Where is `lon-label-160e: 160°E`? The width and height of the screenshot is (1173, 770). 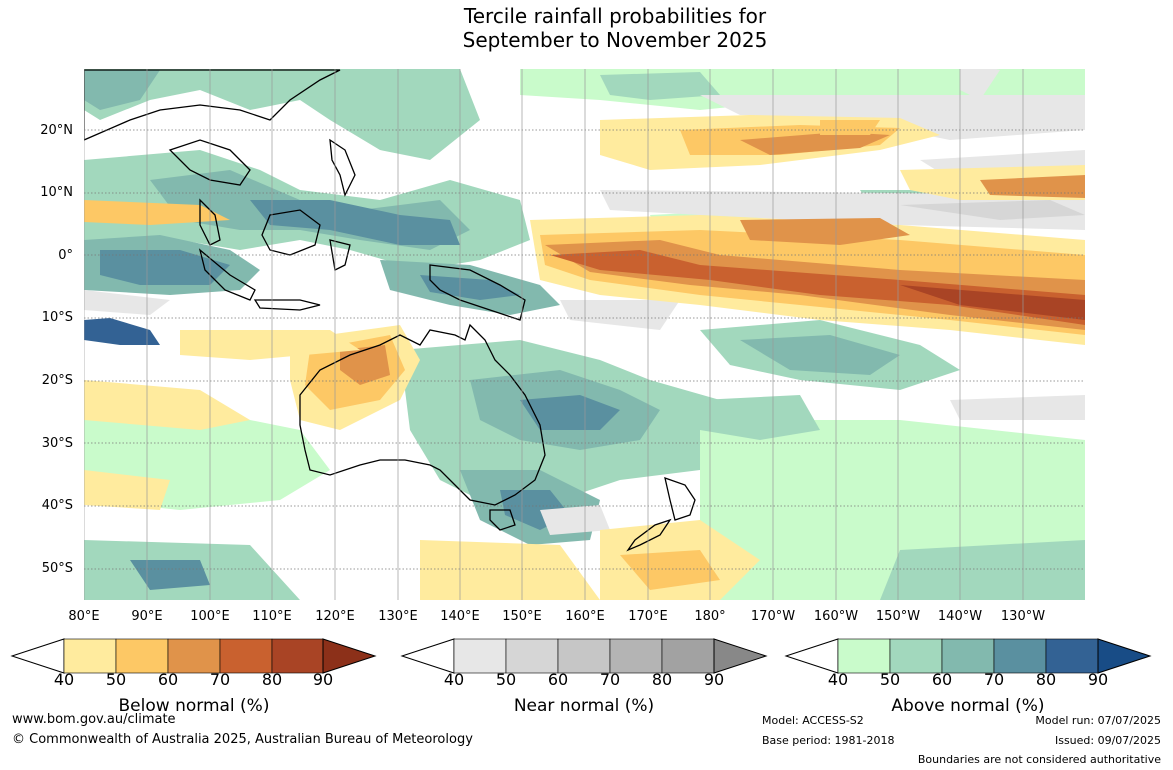 lon-label-160e: 160°E is located at coordinates (585, 616).